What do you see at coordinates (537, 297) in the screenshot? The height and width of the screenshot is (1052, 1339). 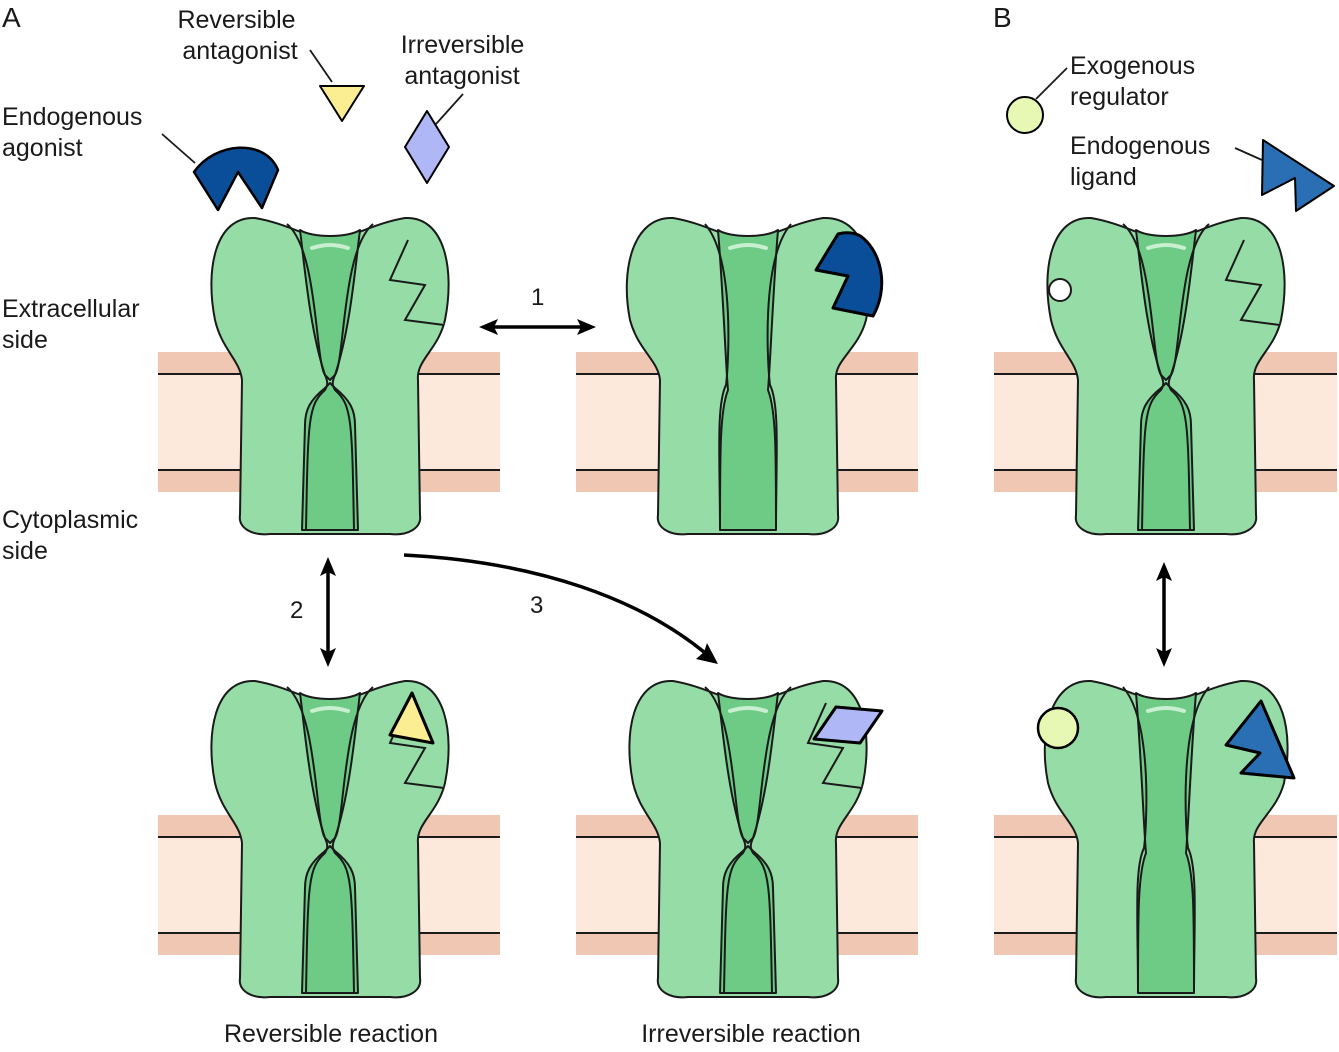 I see `reaction-number-1: 1` at bounding box center [537, 297].